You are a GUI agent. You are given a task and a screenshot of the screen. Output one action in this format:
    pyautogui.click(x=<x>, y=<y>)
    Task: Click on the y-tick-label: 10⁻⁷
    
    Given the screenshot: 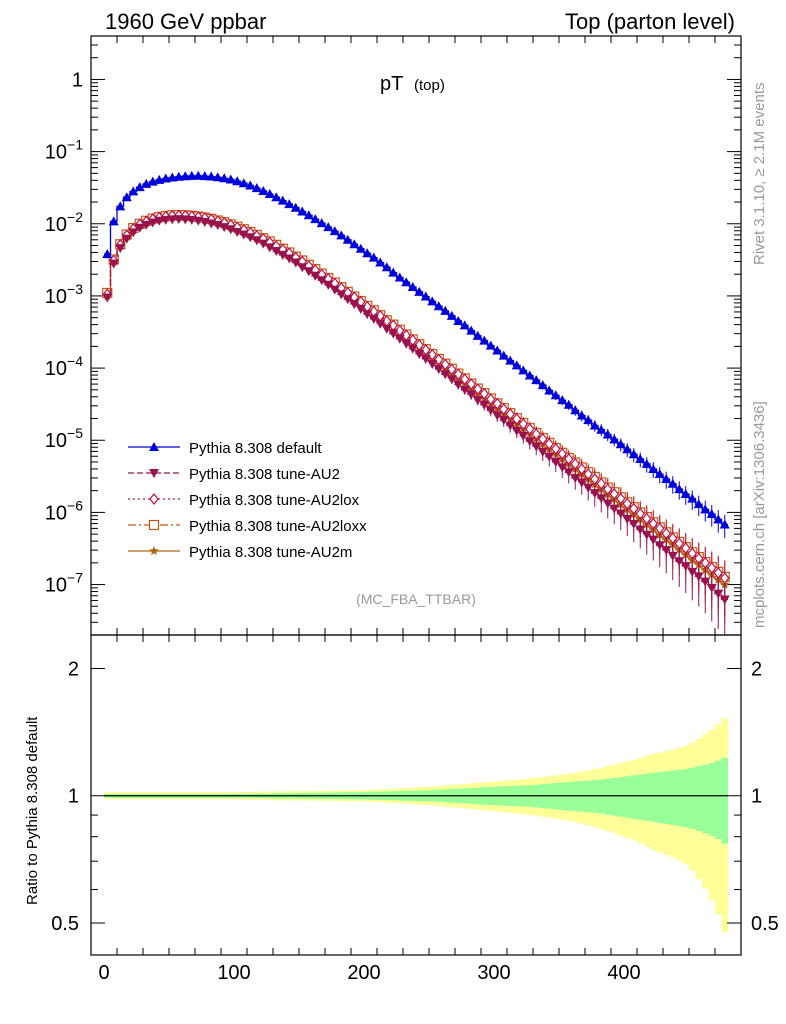 What is the action you would take?
    pyautogui.click(x=64, y=583)
    